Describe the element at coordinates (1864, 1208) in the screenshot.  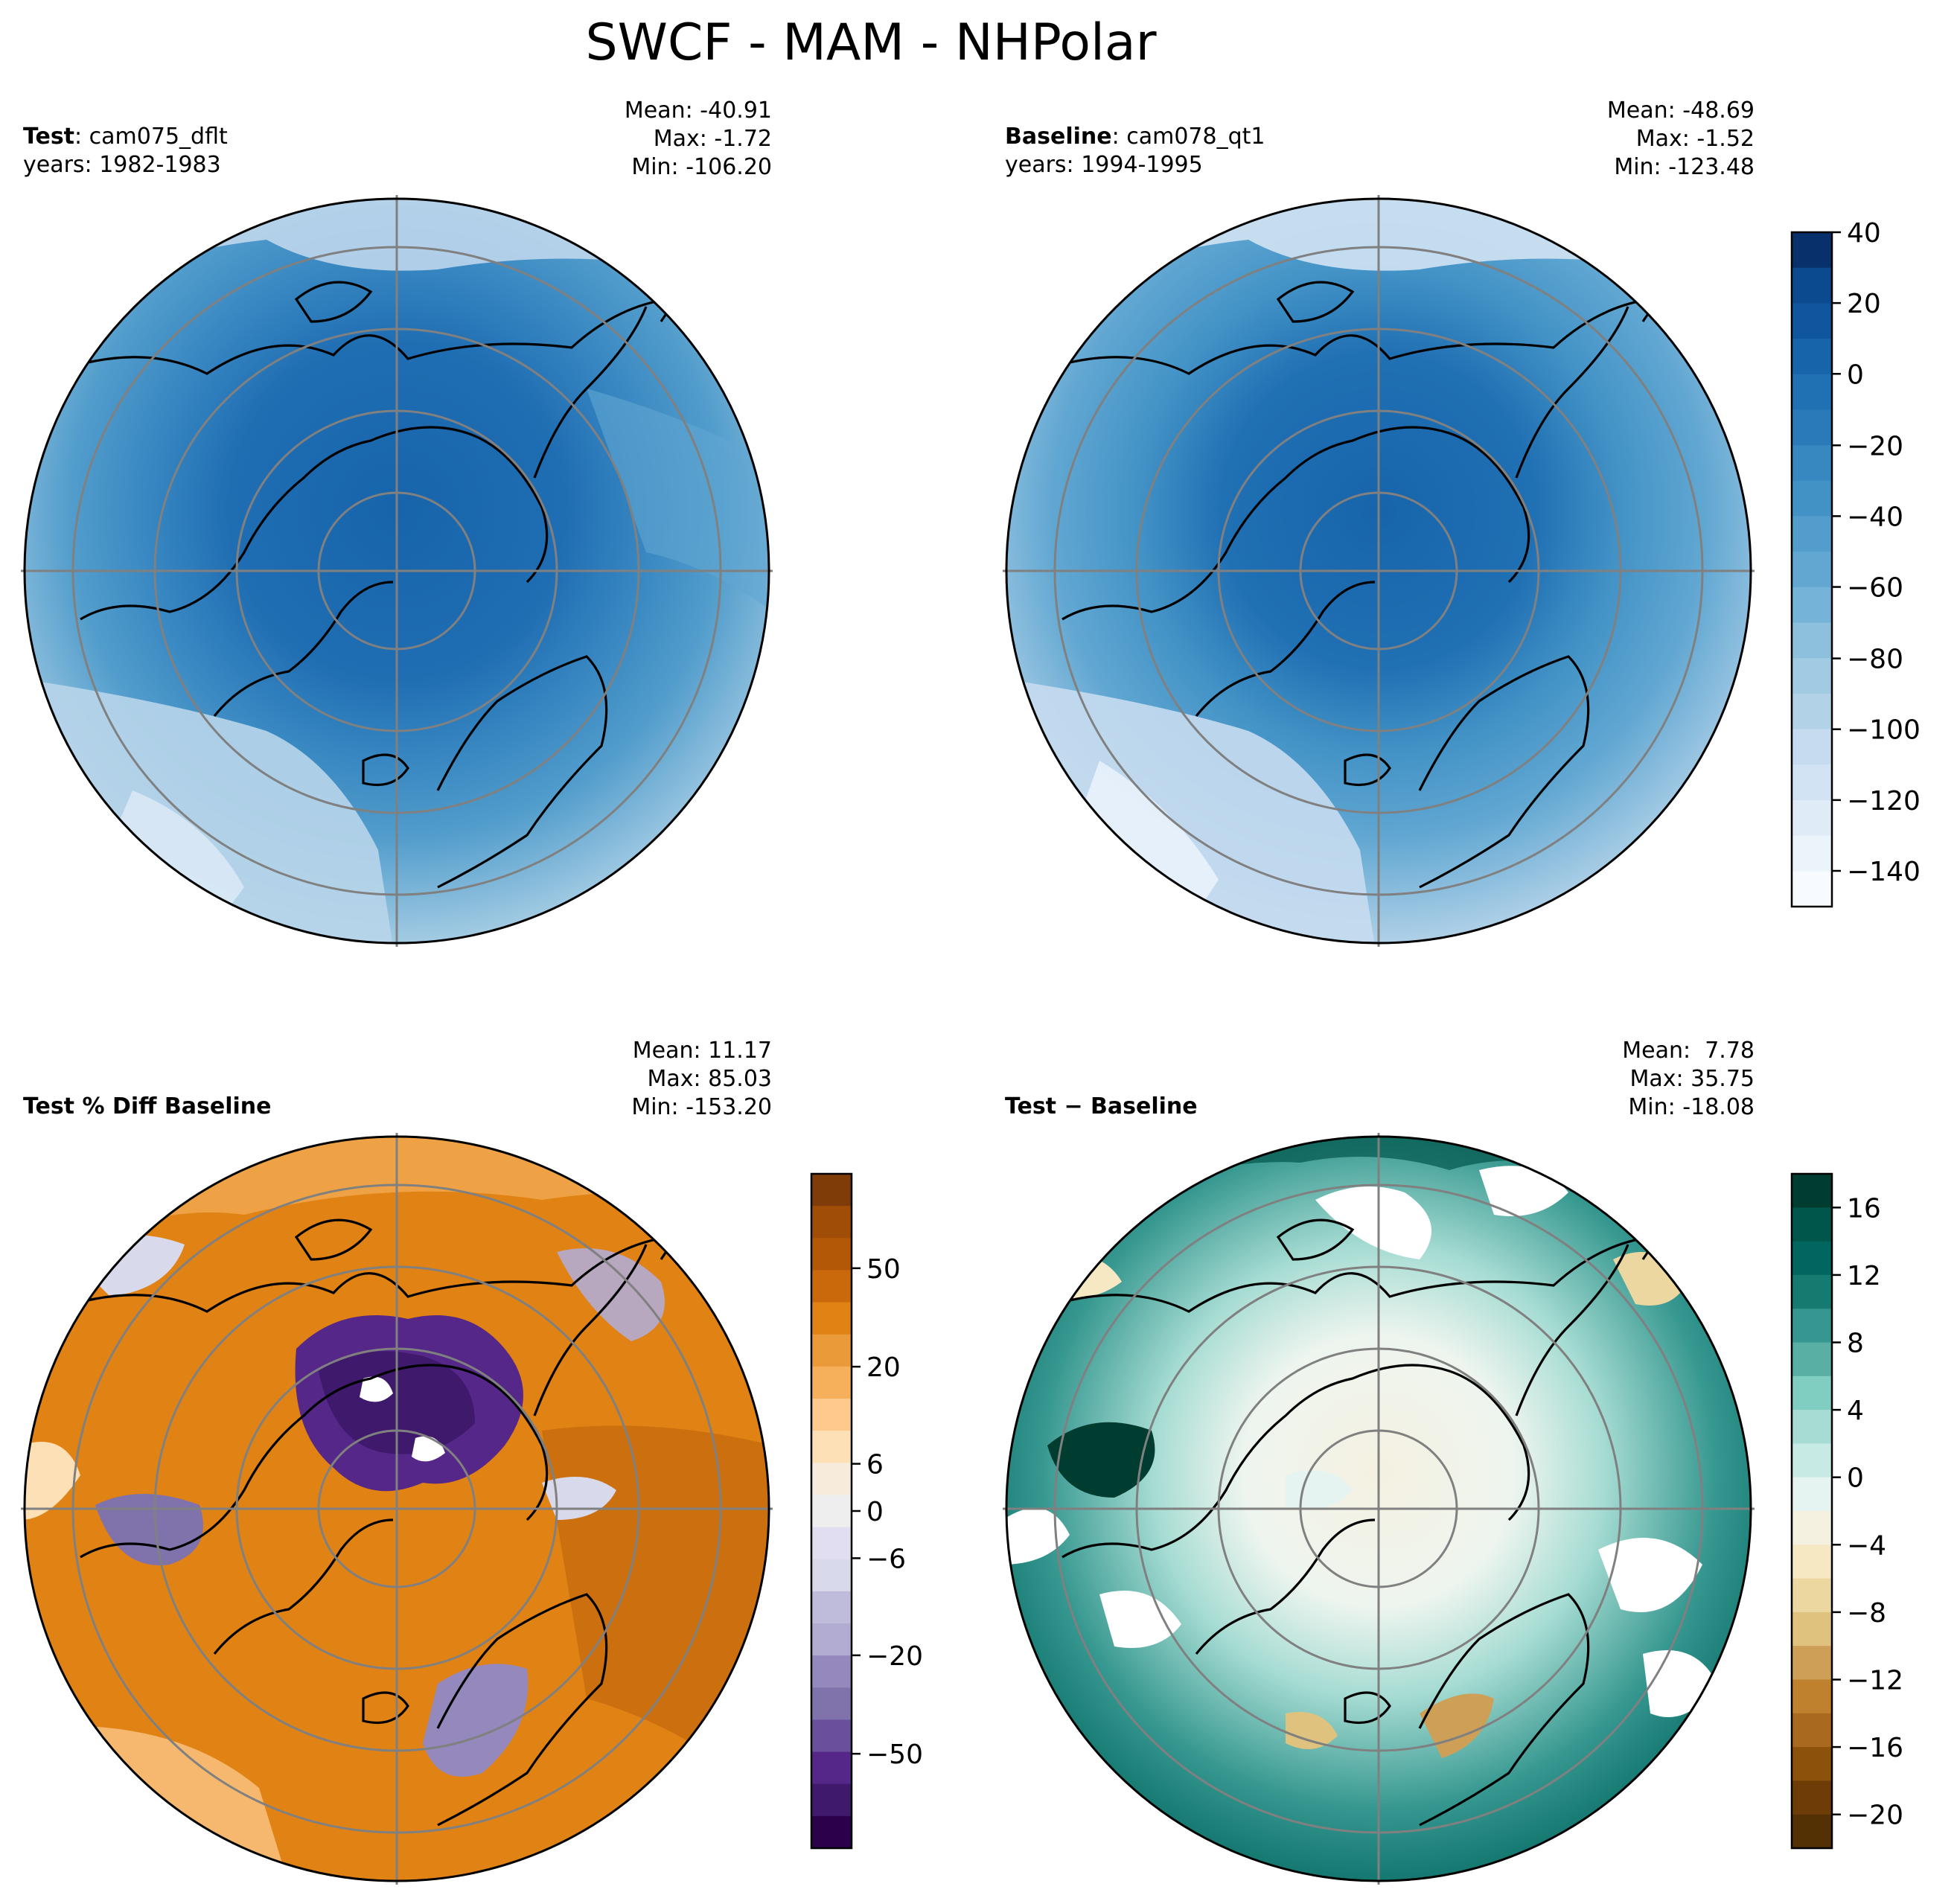
I see `diff-colorbar-tick-label: 16` at that location.